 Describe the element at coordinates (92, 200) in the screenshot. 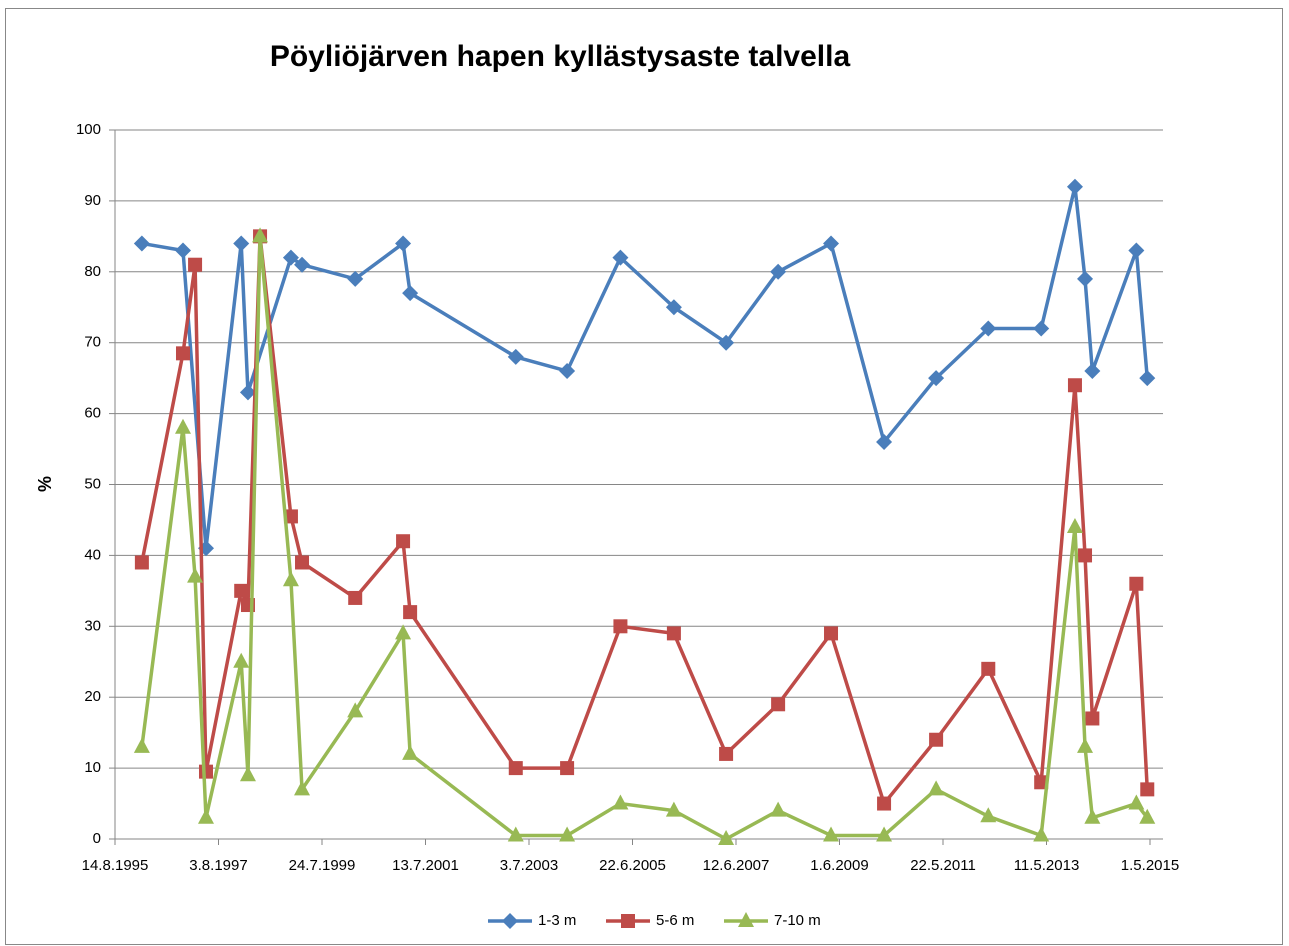

I see `y-tick-label: 90` at that location.